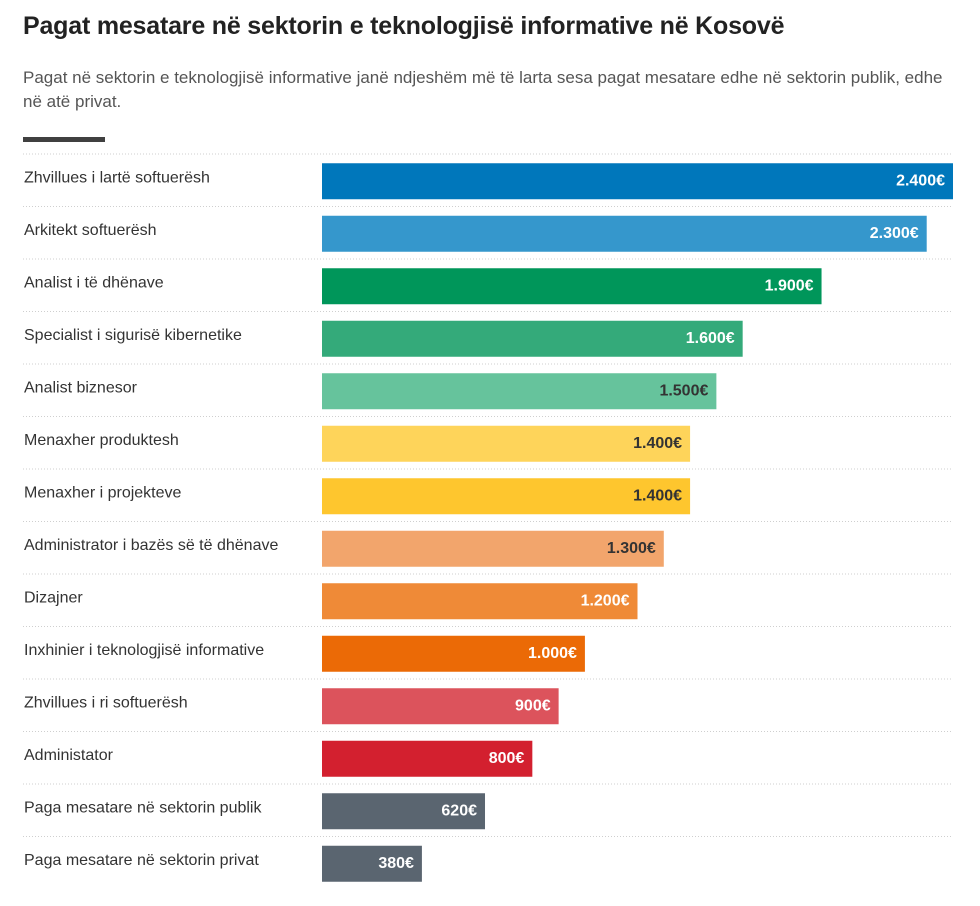  I want to click on category-label: Zhvillues i ri softuerësh, so click(106, 702).